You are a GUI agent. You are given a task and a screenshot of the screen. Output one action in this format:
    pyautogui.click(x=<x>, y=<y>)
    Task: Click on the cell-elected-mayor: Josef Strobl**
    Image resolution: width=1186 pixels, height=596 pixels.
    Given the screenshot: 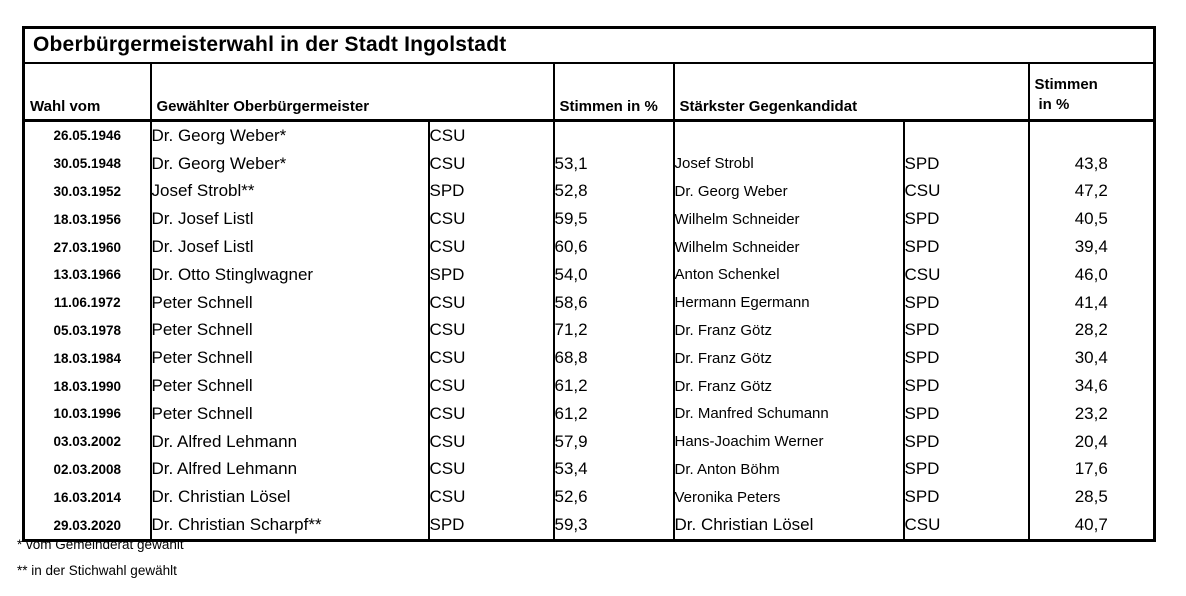 What is the action you would take?
    pyautogui.click(x=289, y=191)
    